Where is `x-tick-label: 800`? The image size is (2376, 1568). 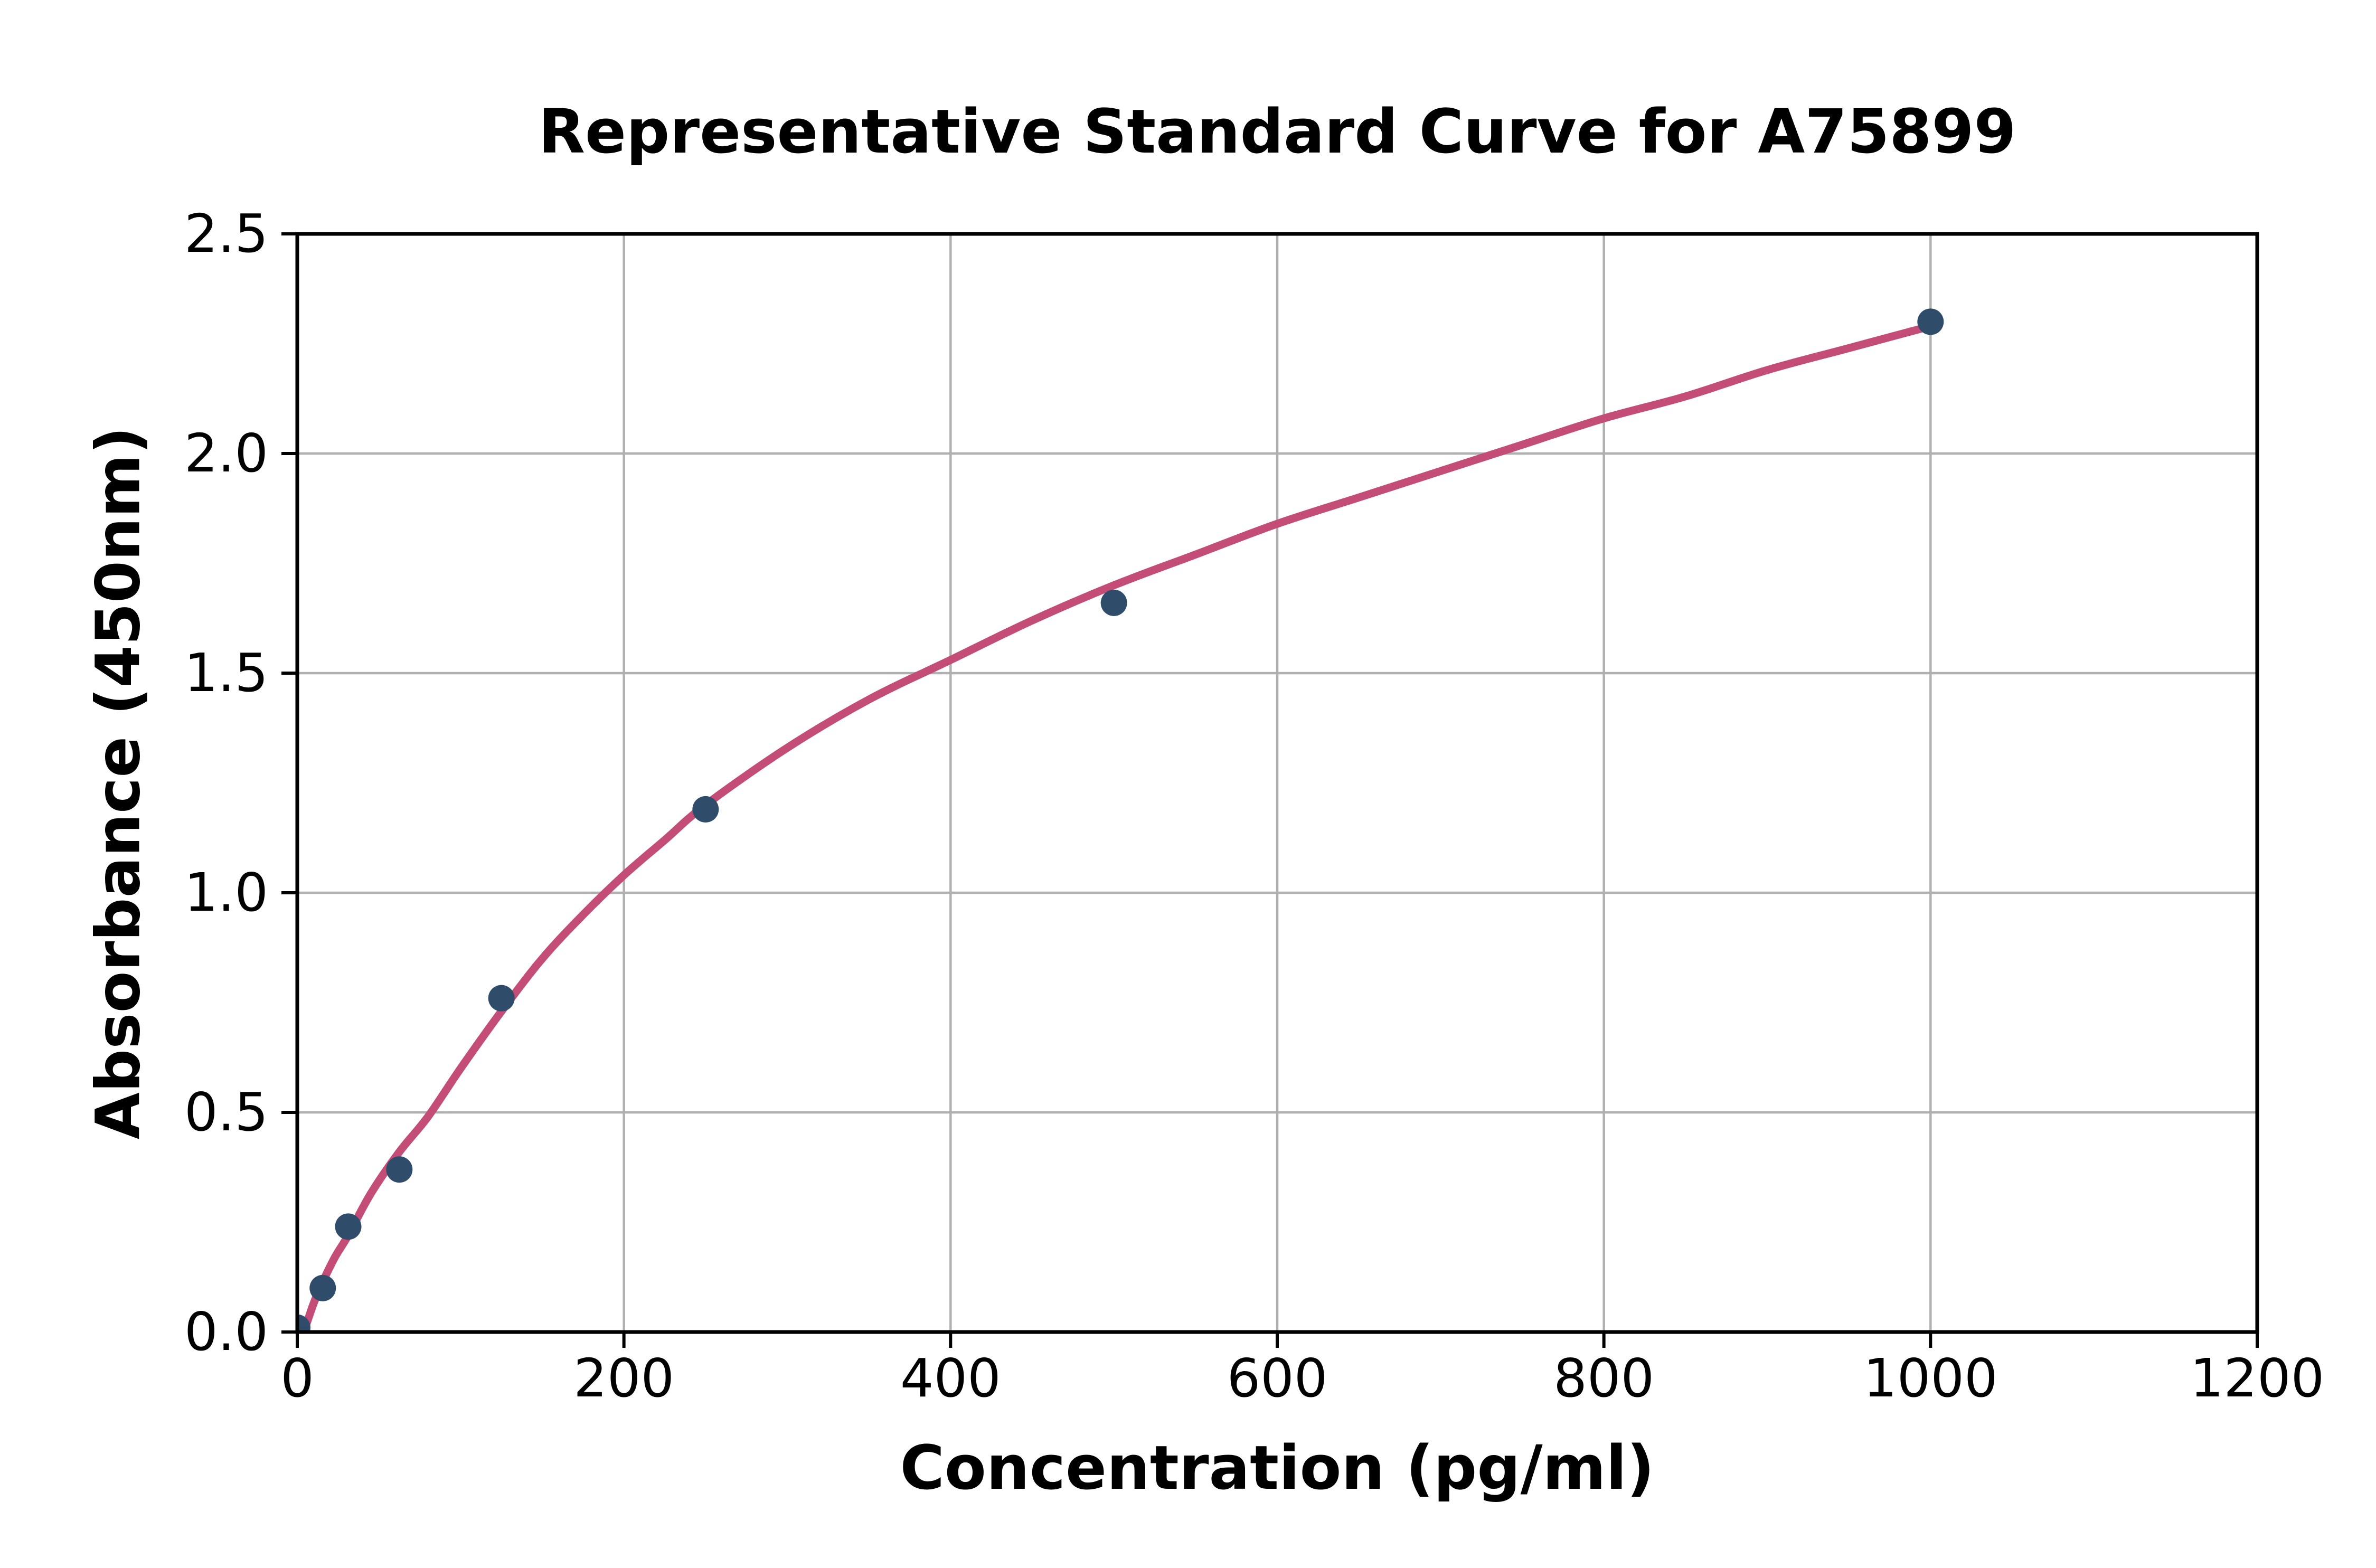 x-tick-label: 800 is located at coordinates (1604, 1378).